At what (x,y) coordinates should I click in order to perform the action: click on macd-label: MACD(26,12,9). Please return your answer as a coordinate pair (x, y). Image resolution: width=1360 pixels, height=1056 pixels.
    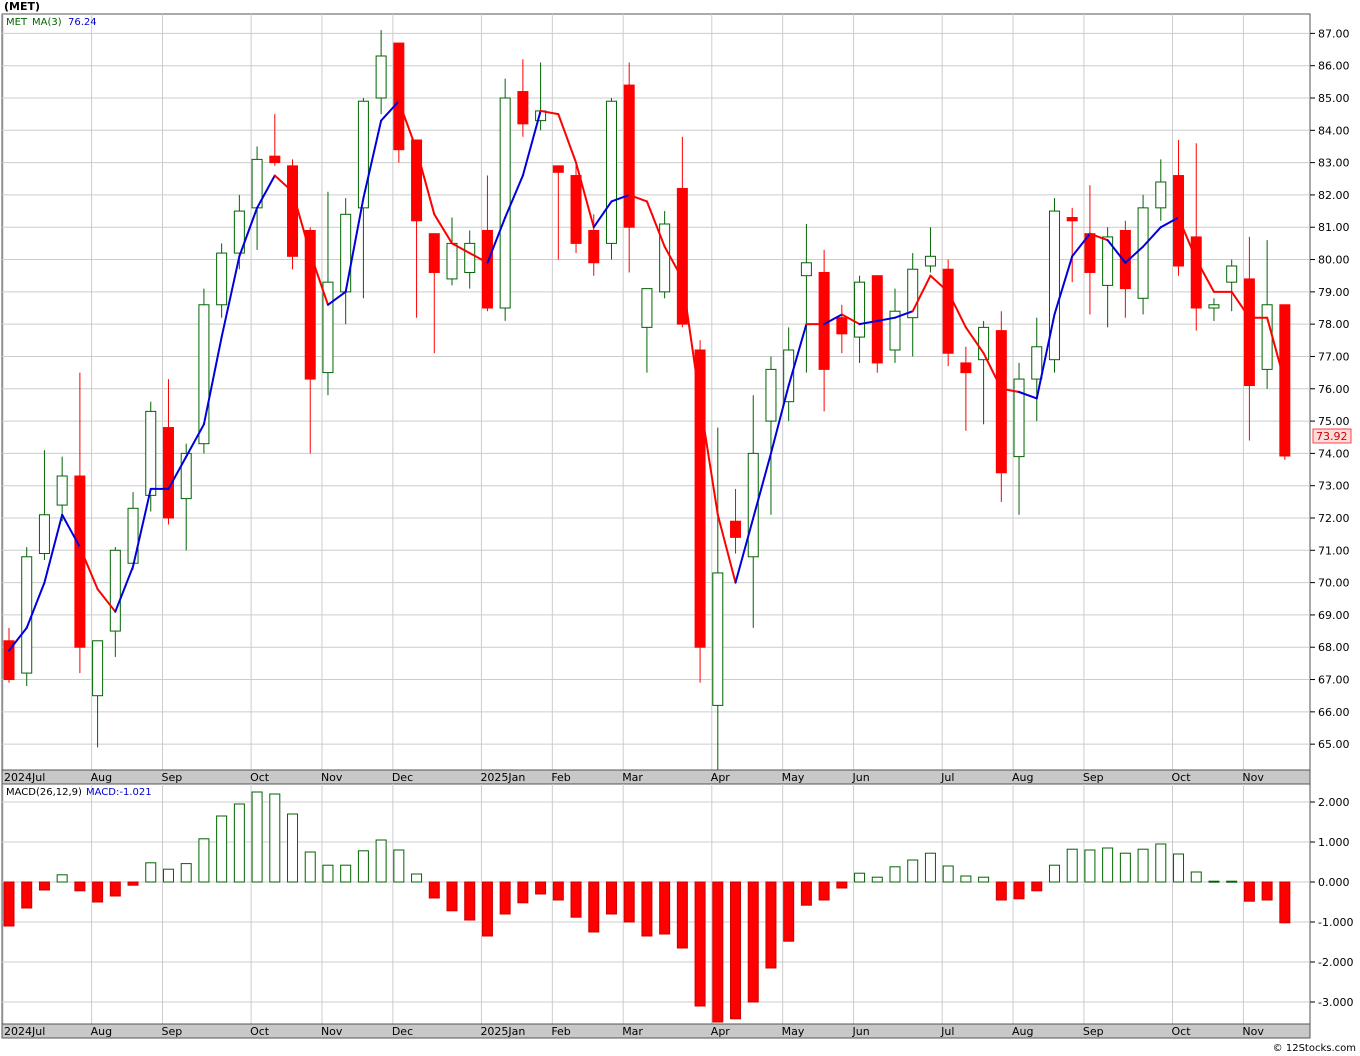
    Looking at the image, I should click on (44, 792).